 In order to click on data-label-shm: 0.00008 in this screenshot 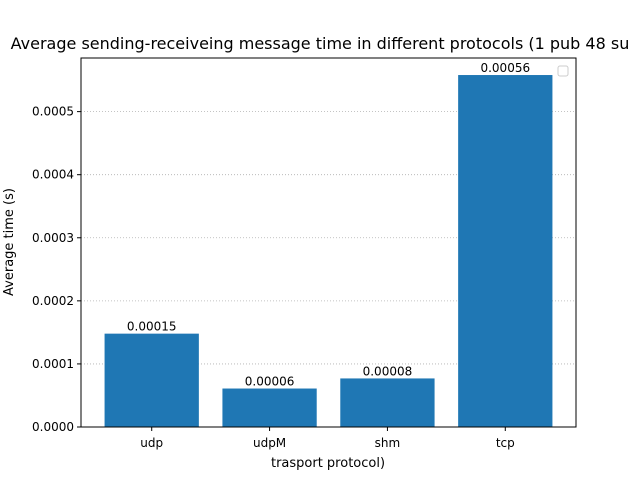, I will do `click(388, 371)`.